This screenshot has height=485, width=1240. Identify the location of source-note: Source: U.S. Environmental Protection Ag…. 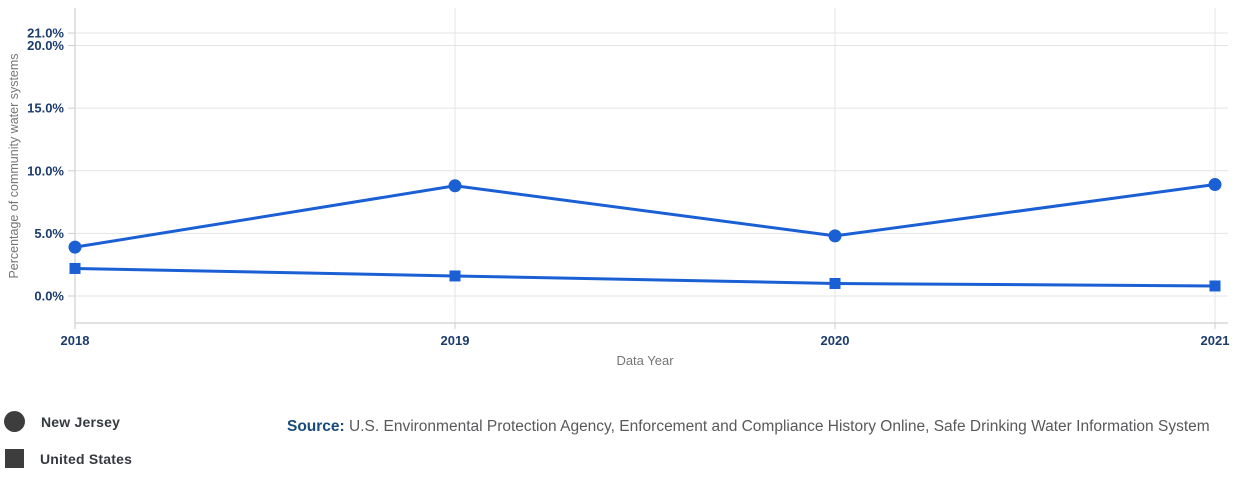
(757, 427).